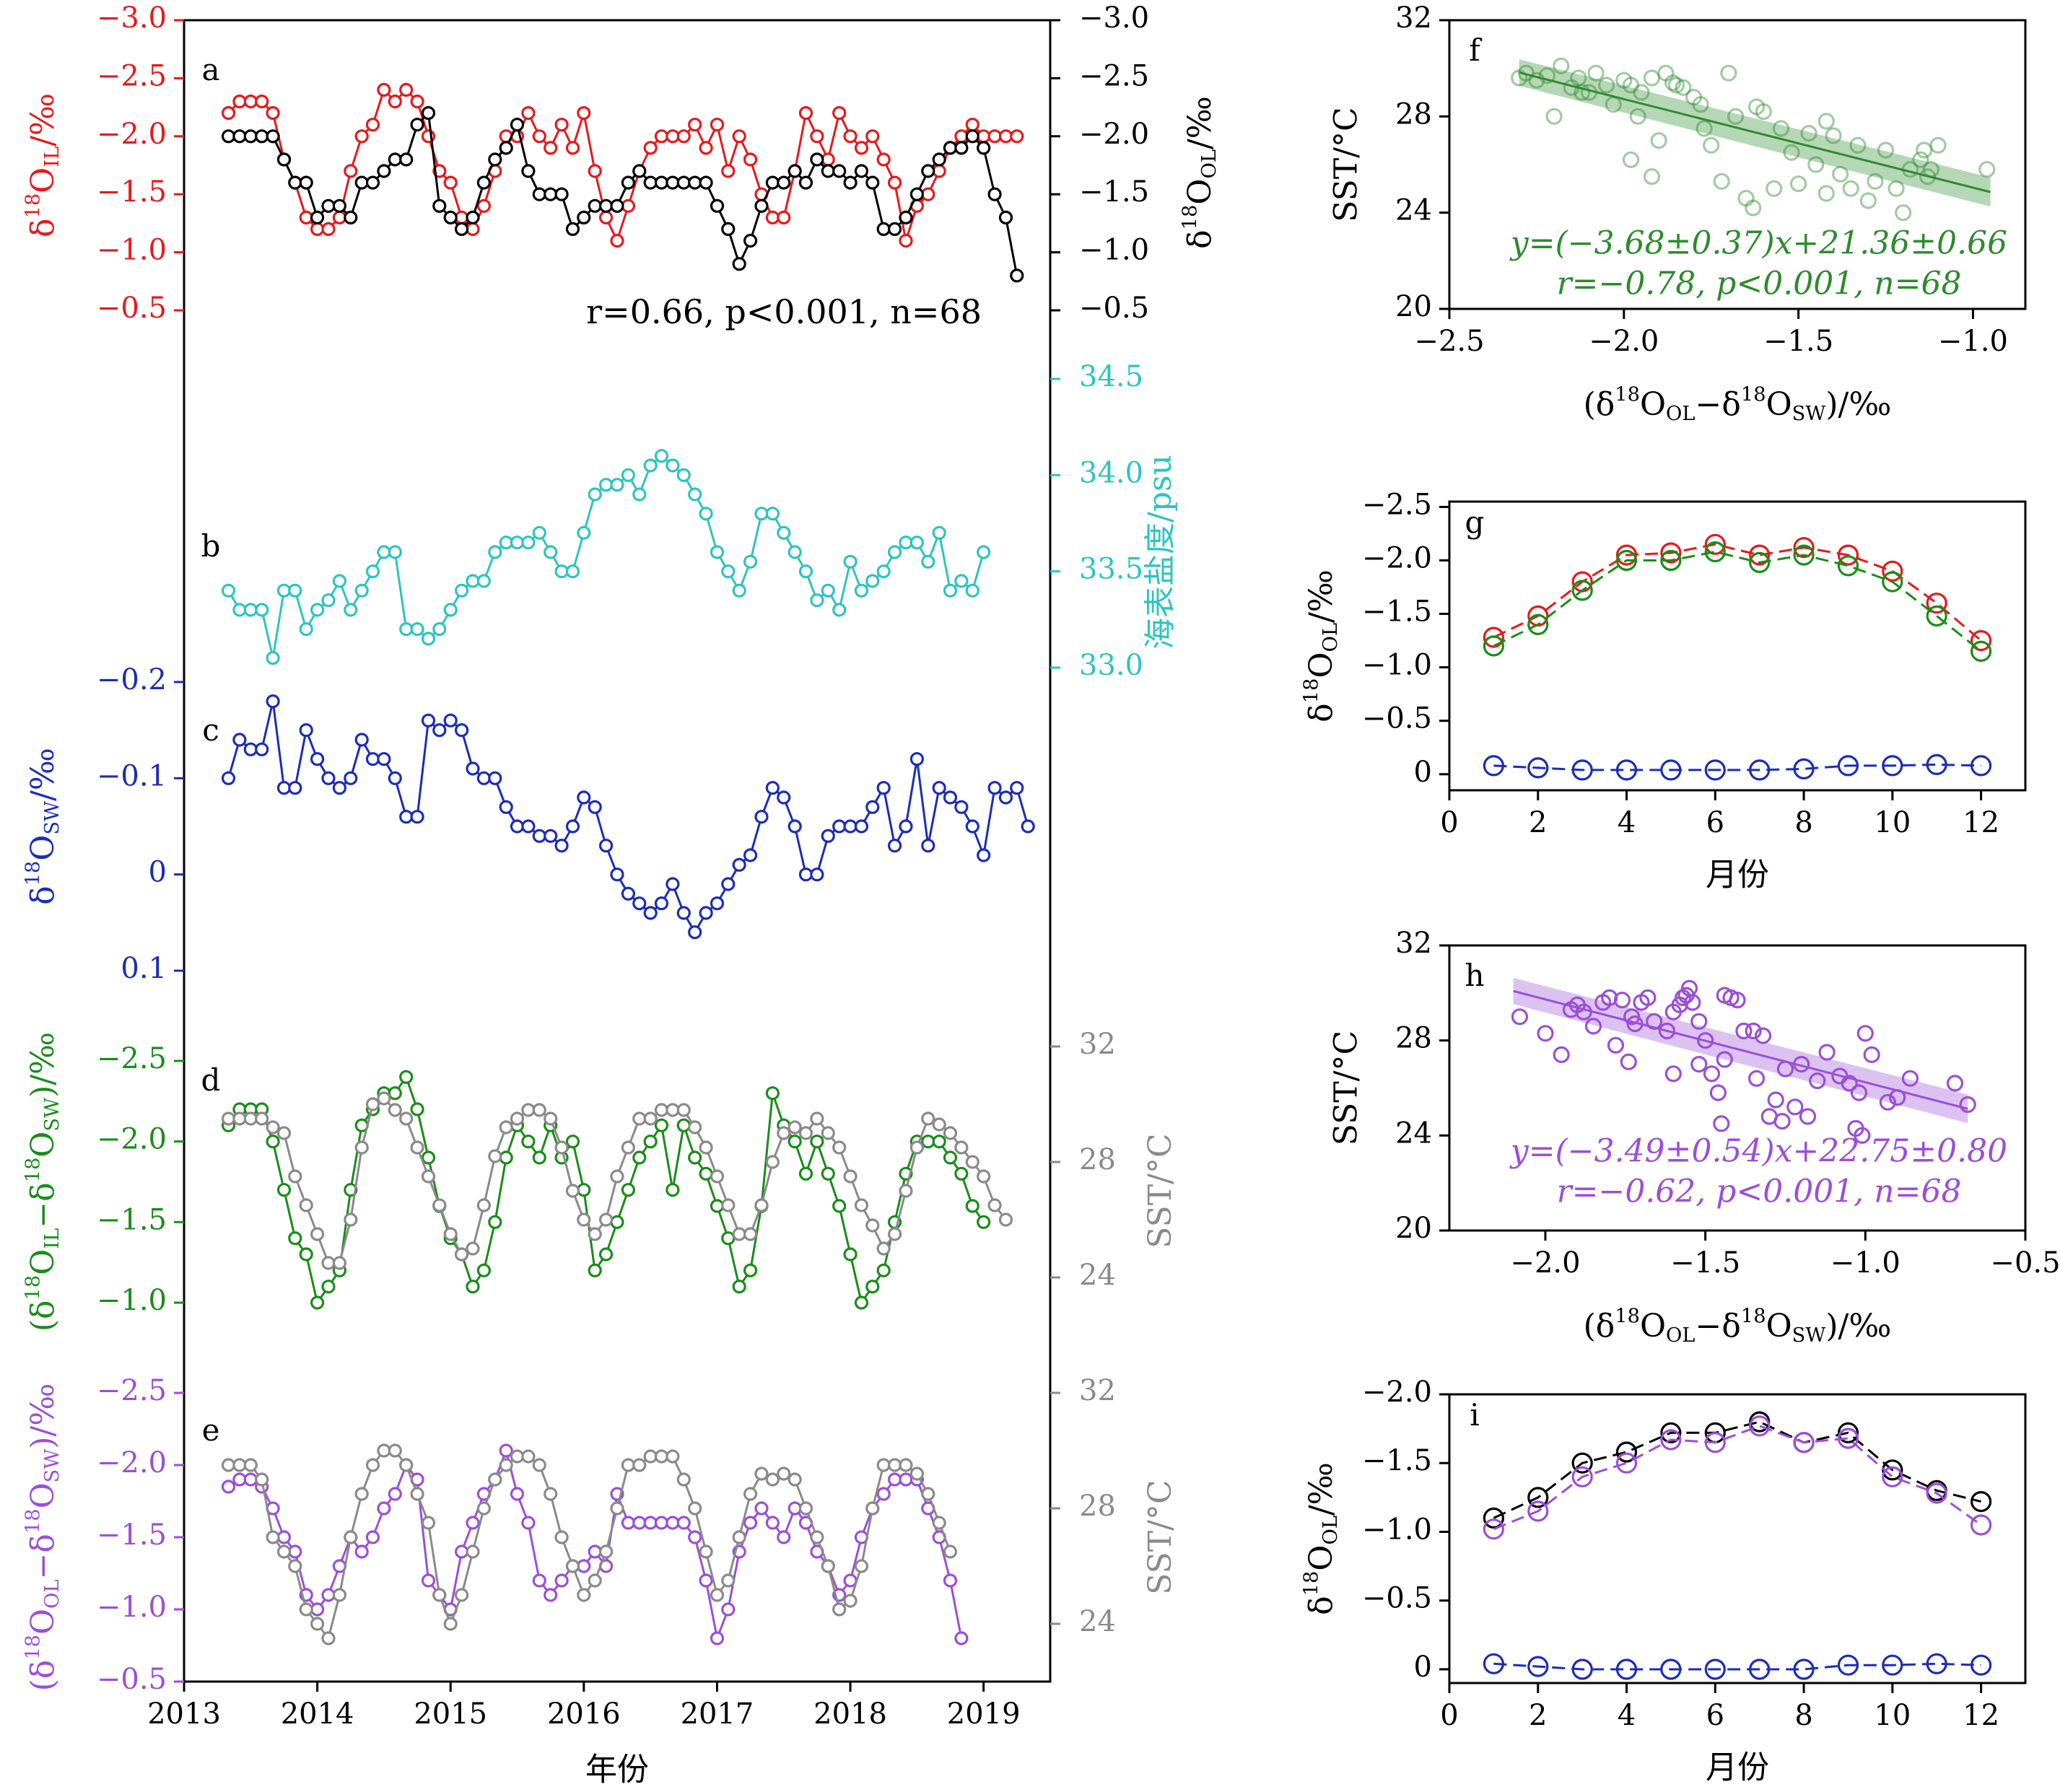 Image resolution: width=2060 pixels, height=1792 pixels. I want to click on x-tick-label: −2.0, so click(1545, 1263).